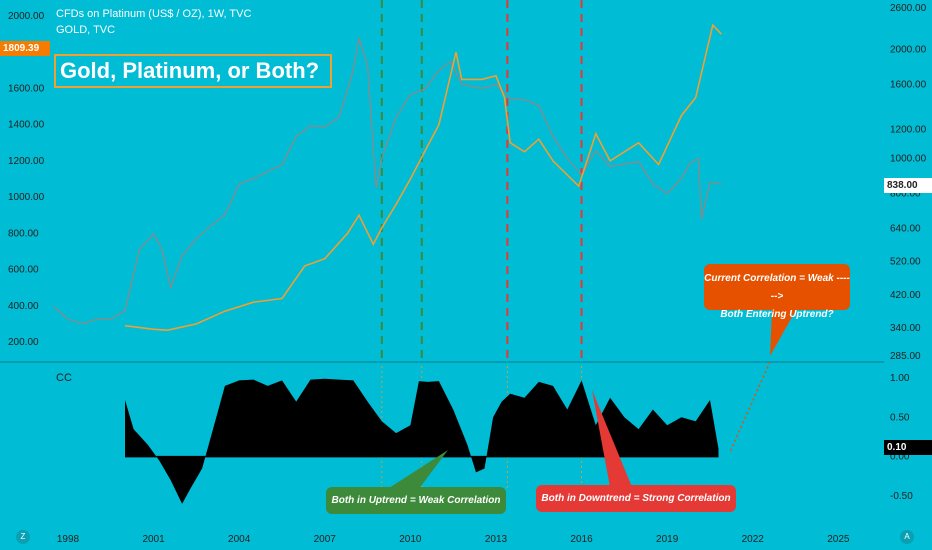 The height and width of the screenshot is (550, 932). Describe the element at coordinates (900, 378) in the screenshot. I see `cc-axis-tick-label: 1.00` at that location.